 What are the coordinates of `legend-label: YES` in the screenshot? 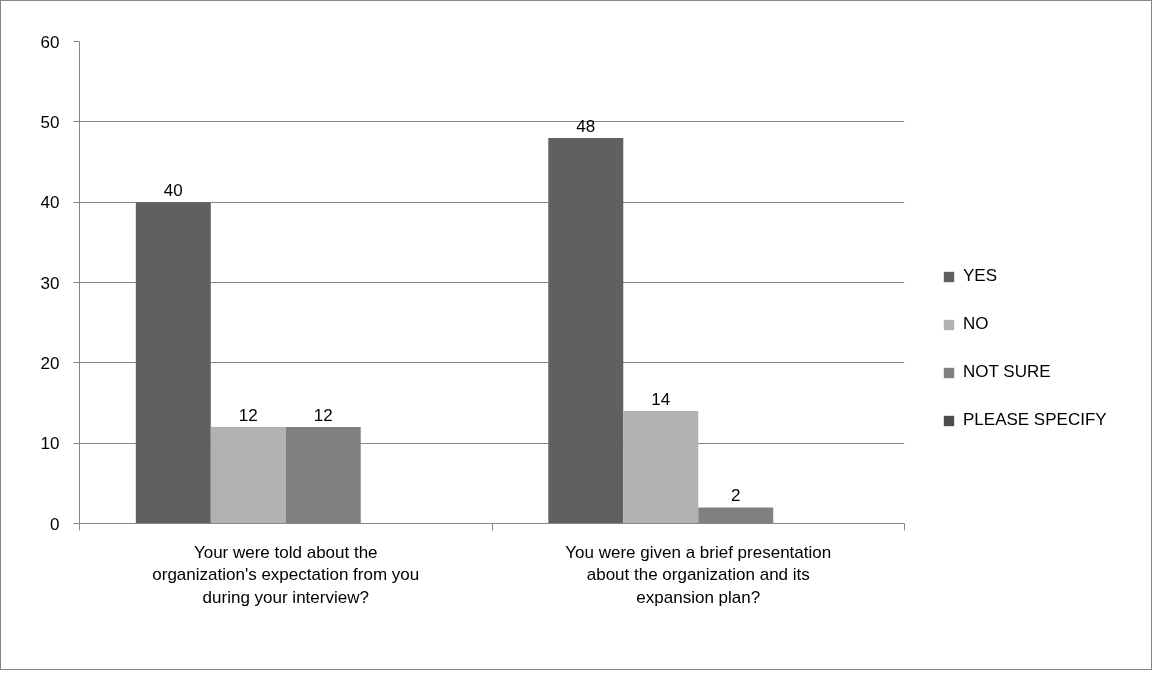 It's located at (980, 276).